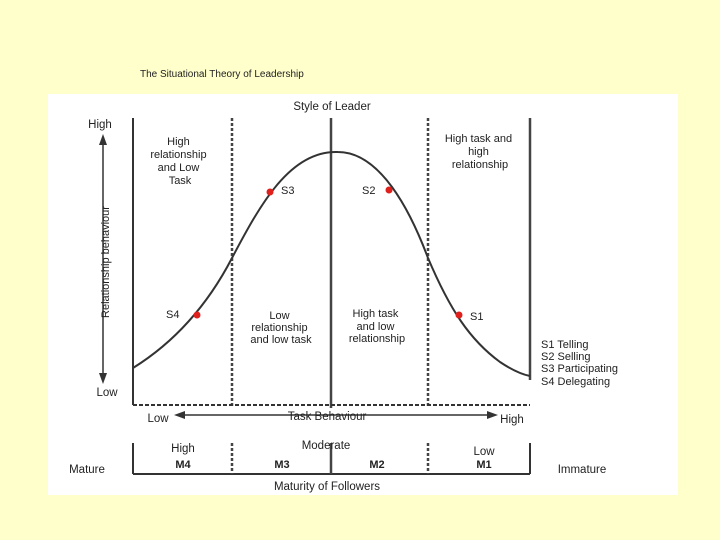  Describe the element at coordinates (376, 465) in the screenshot. I see `m2-label: M2` at that location.